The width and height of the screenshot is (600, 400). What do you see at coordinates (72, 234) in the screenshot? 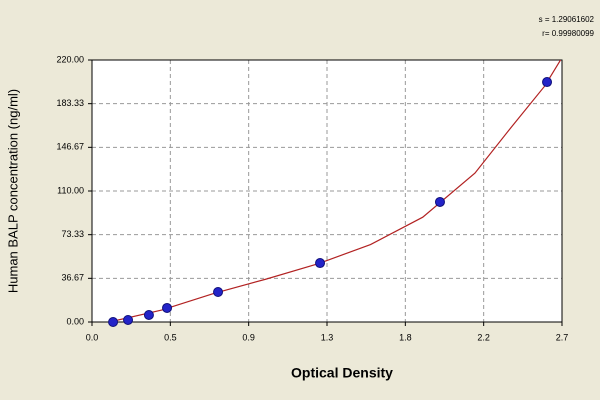
I see `y-tick-label: 73.33` at bounding box center [72, 234].